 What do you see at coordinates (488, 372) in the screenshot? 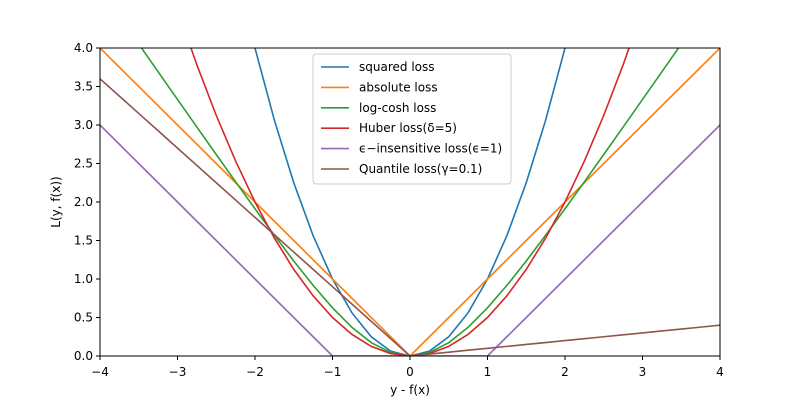
I see `x-tick-label: 1` at bounding box center [488, 372].